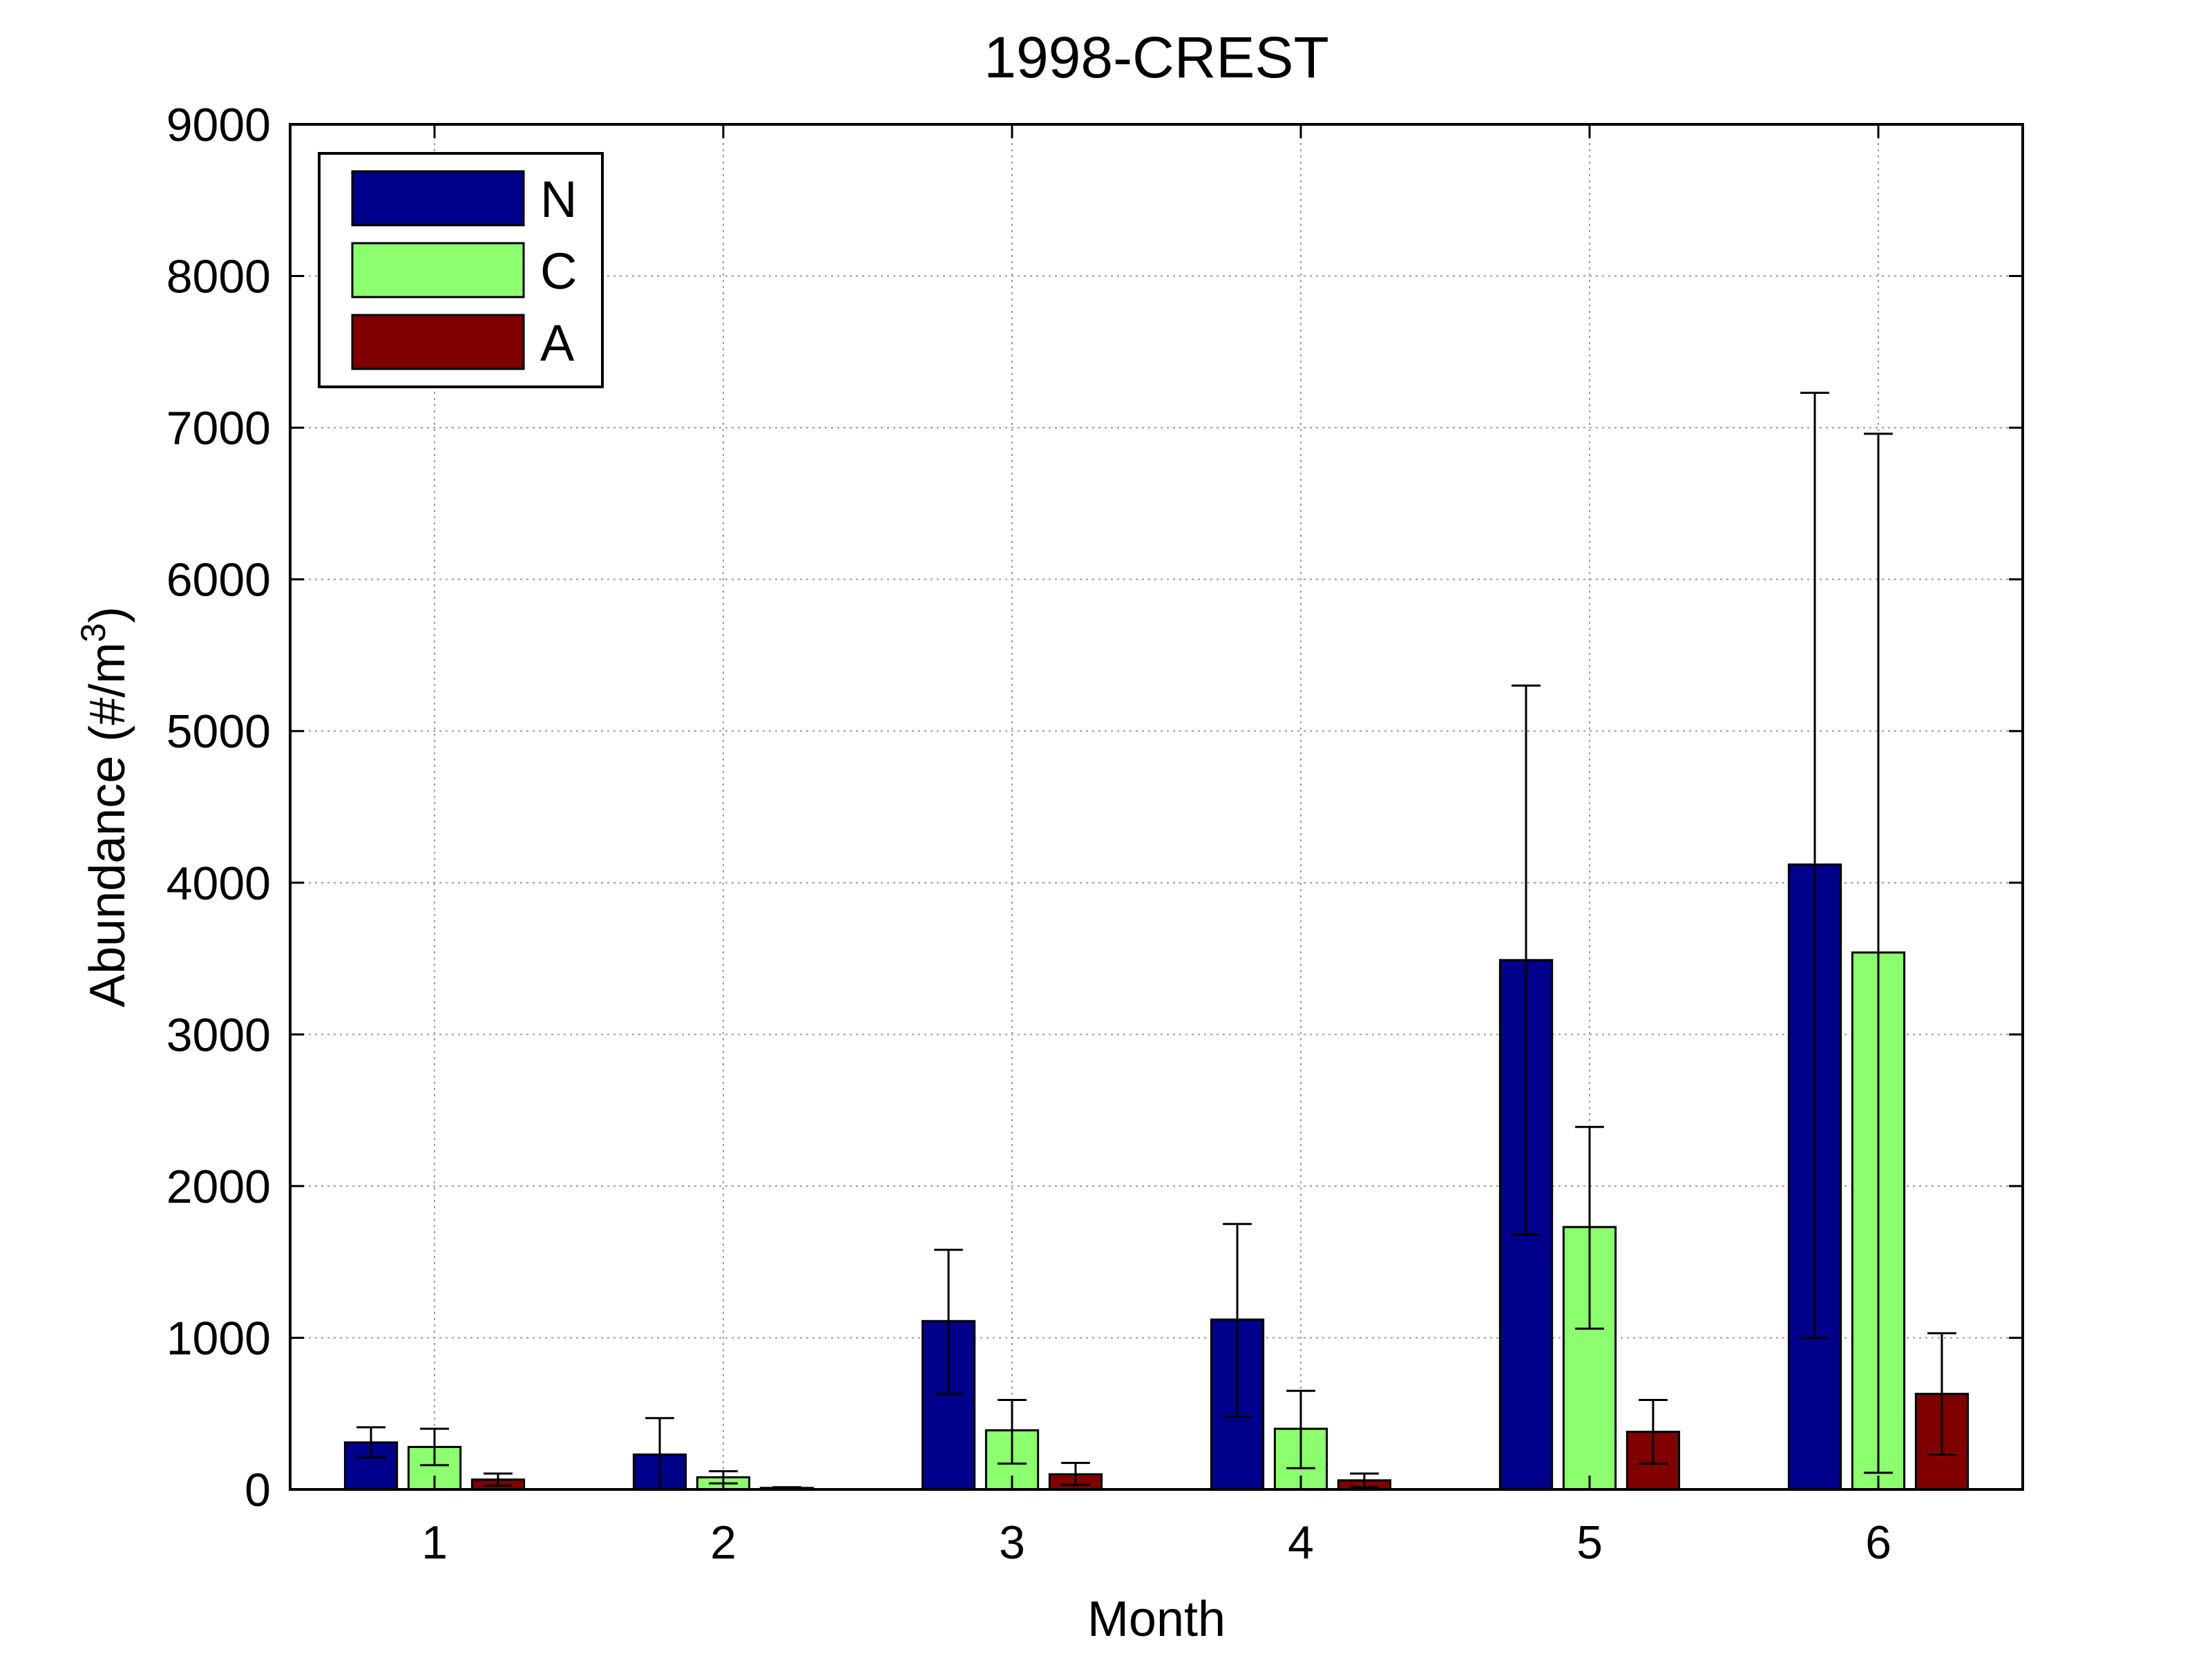 This screenshot has width=2212, height=1658. What do you see at coordinates (558, 200) in the screenshot?
I see `legend-label-N: N` at bounding box center [558, 200].